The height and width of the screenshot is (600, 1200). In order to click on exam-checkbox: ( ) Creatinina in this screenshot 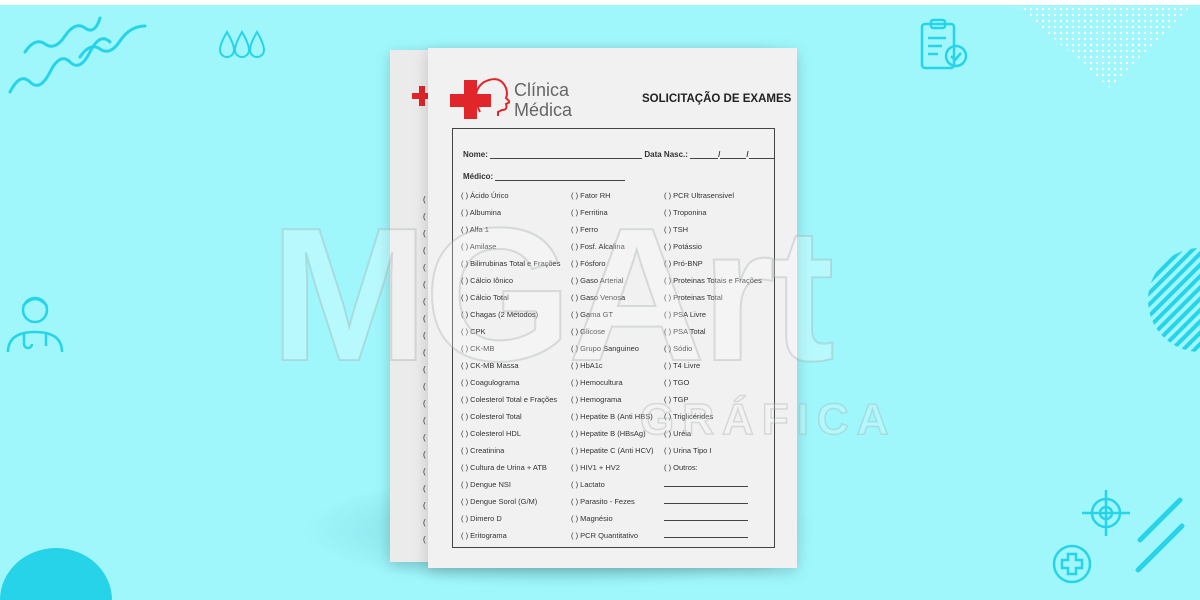, I will do `click(483, 450)`.